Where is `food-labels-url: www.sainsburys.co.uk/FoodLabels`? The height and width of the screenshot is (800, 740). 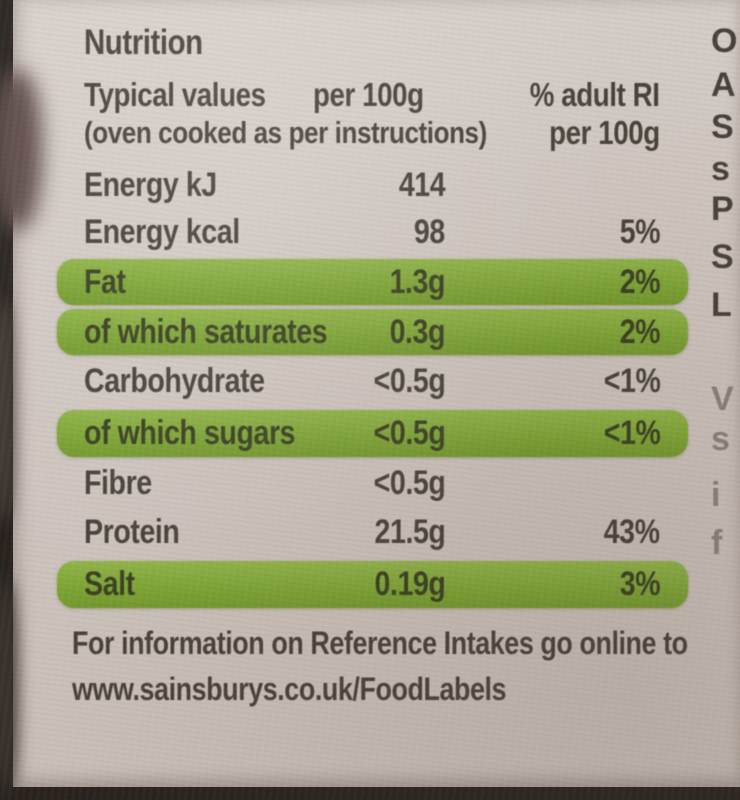
food-labels-url: www.sainsburys.co.uk/FoodLabels is located at coordinates (398, 689).